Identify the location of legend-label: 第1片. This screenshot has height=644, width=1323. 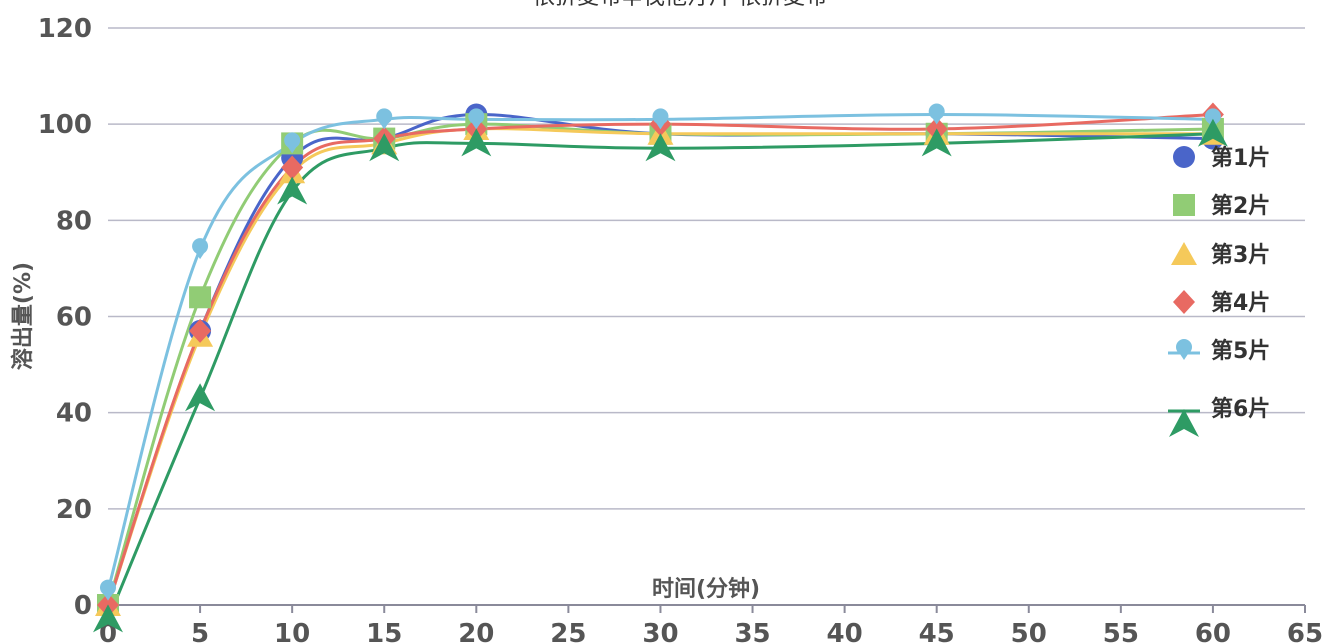
(1240, 158).